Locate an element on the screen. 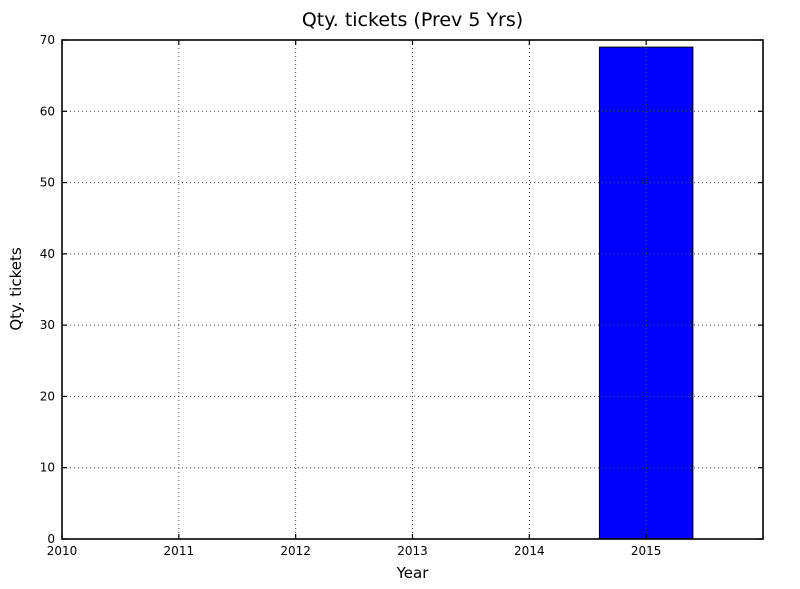 This screenshot has width=800, height=589. y-tick-label-10: 10 is located at coordinates (47, 468).